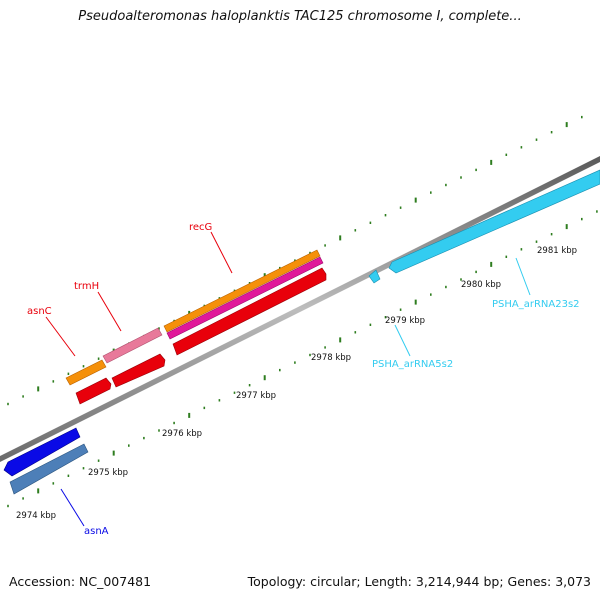 The image size is (600, 600). What do you see at coordinates (39, 311) in the screenshot?
I see `gene-label-asnC: asnC` at bounding box center [39, 311].